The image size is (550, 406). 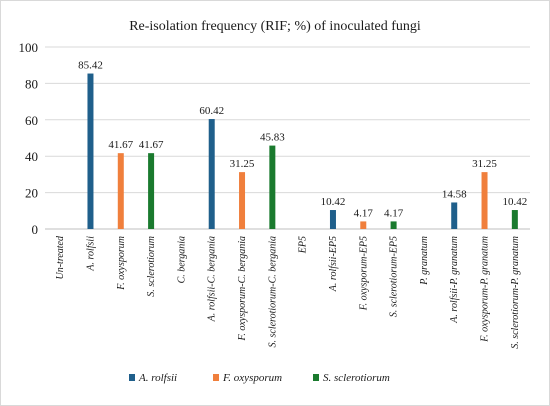 What do you see at coordinates (424, 261) in the screenshot?
I see `x-tick-label: P. granatum` at bounding box center [424, 261].